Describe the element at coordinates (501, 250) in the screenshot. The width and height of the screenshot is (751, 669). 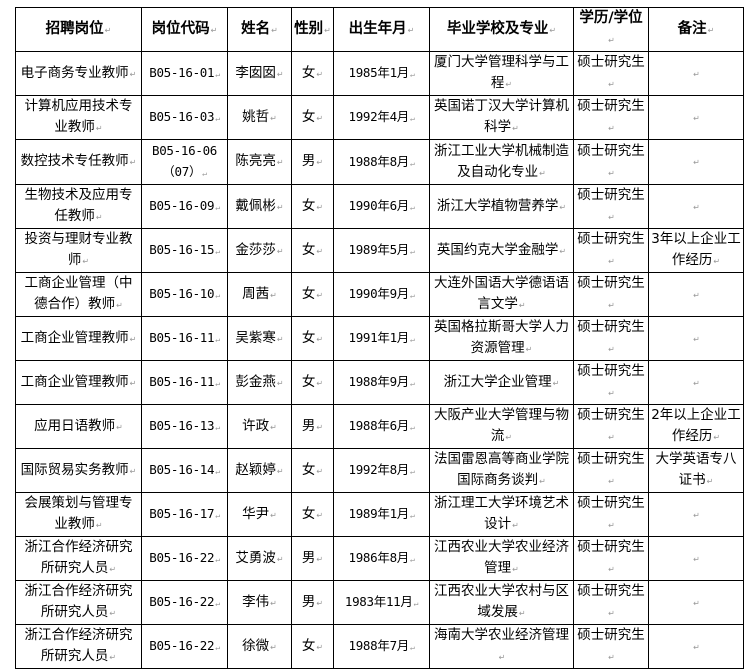
I see `cell-school: 英国约克大学金融学` at that location.